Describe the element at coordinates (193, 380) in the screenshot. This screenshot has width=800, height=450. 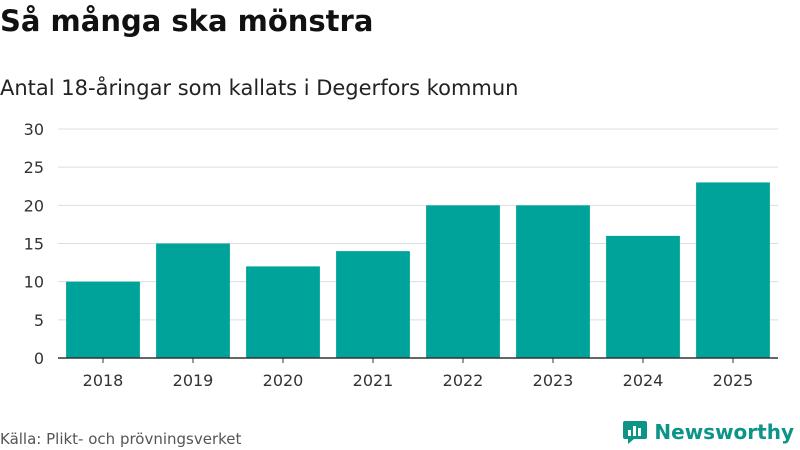
I see `x-tick-label: 2019` at that location.